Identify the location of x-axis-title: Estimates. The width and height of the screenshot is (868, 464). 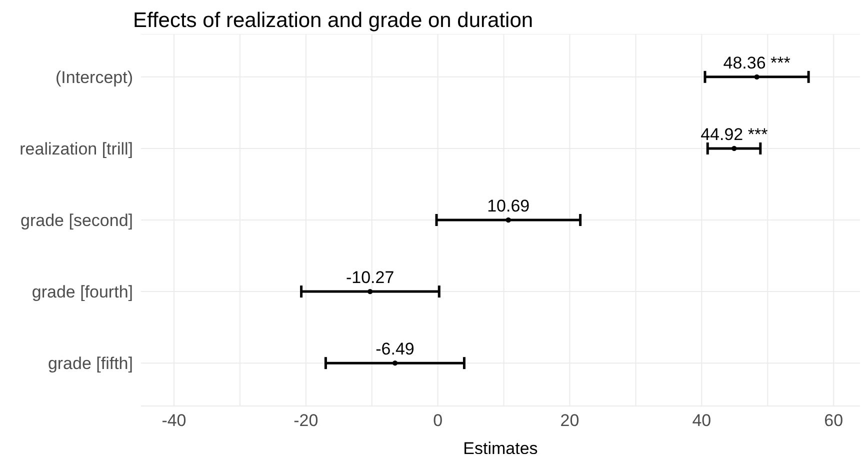
(500, 448).